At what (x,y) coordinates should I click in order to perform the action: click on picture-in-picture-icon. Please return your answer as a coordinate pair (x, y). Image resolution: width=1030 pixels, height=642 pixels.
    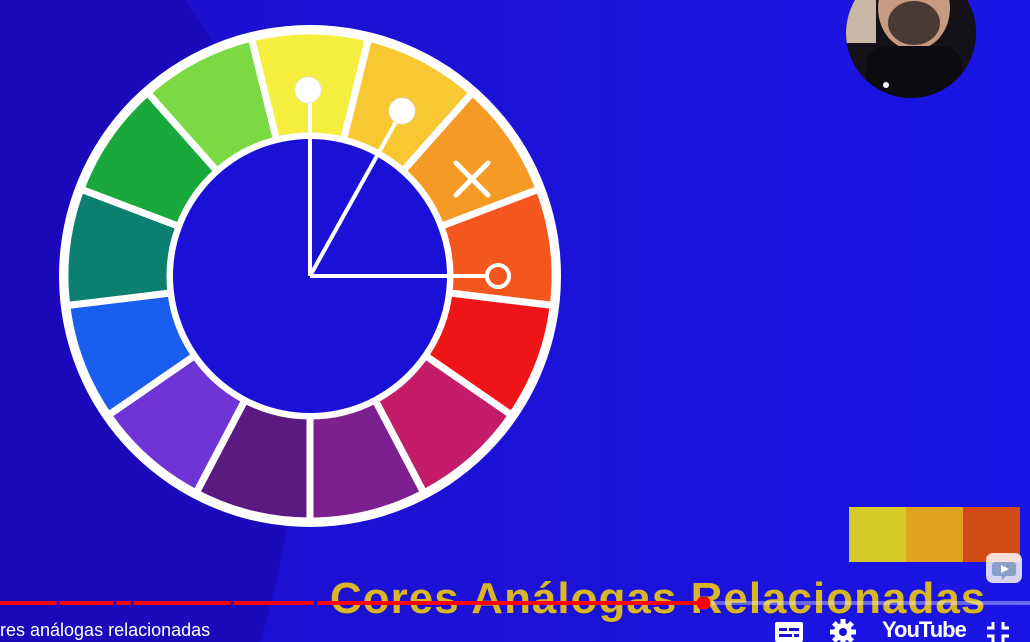
    Looking at the image, I should click on (1004, 568).